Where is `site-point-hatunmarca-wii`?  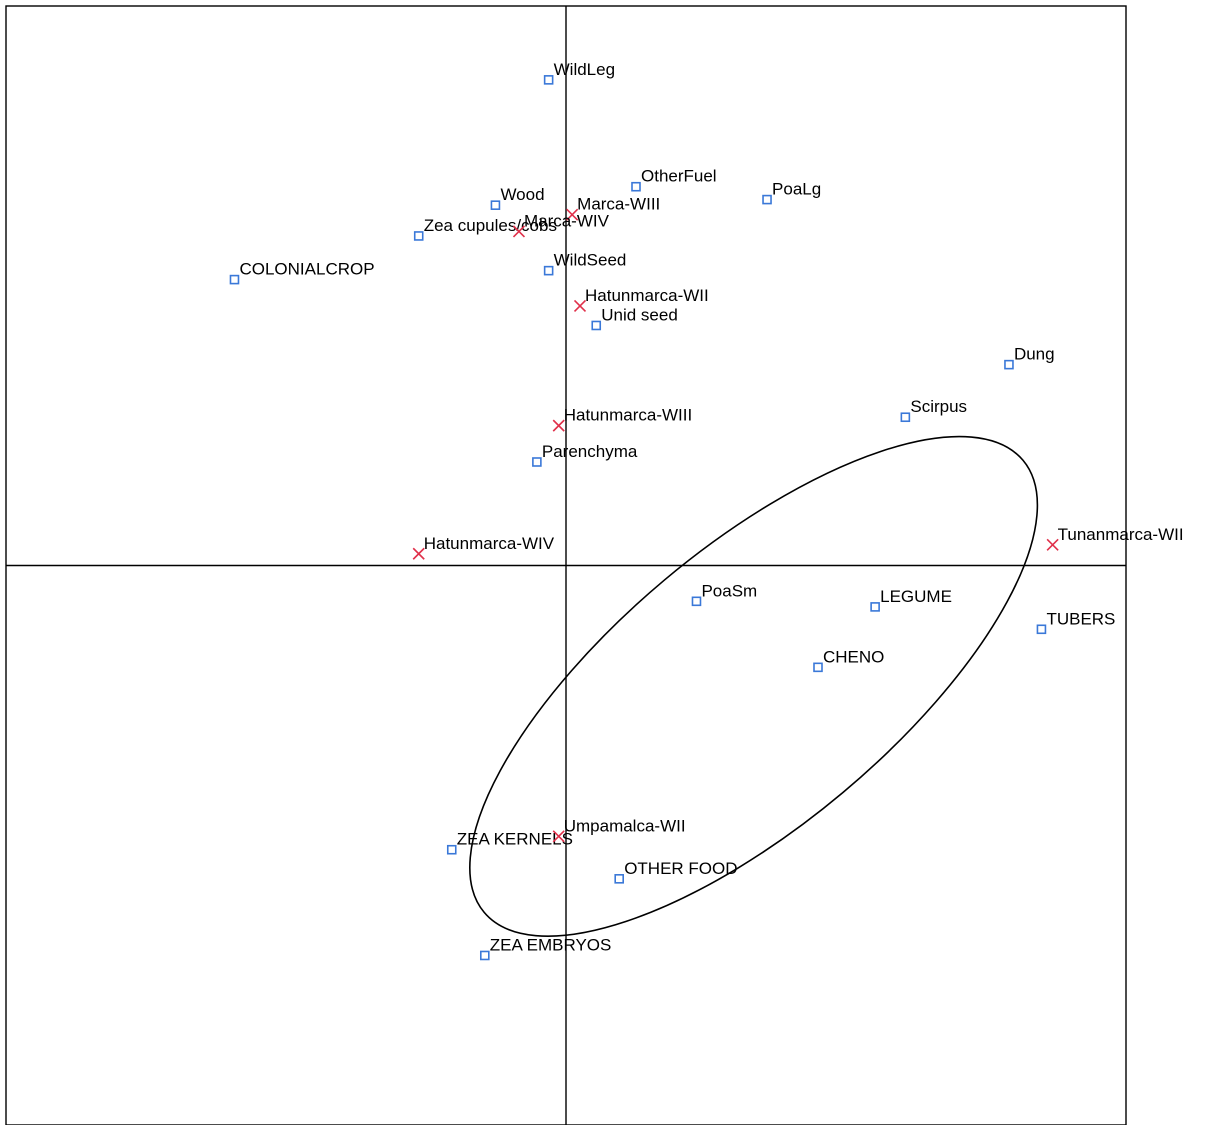
site-point-hatunmarca-wii is located at coordinates (580, 305).